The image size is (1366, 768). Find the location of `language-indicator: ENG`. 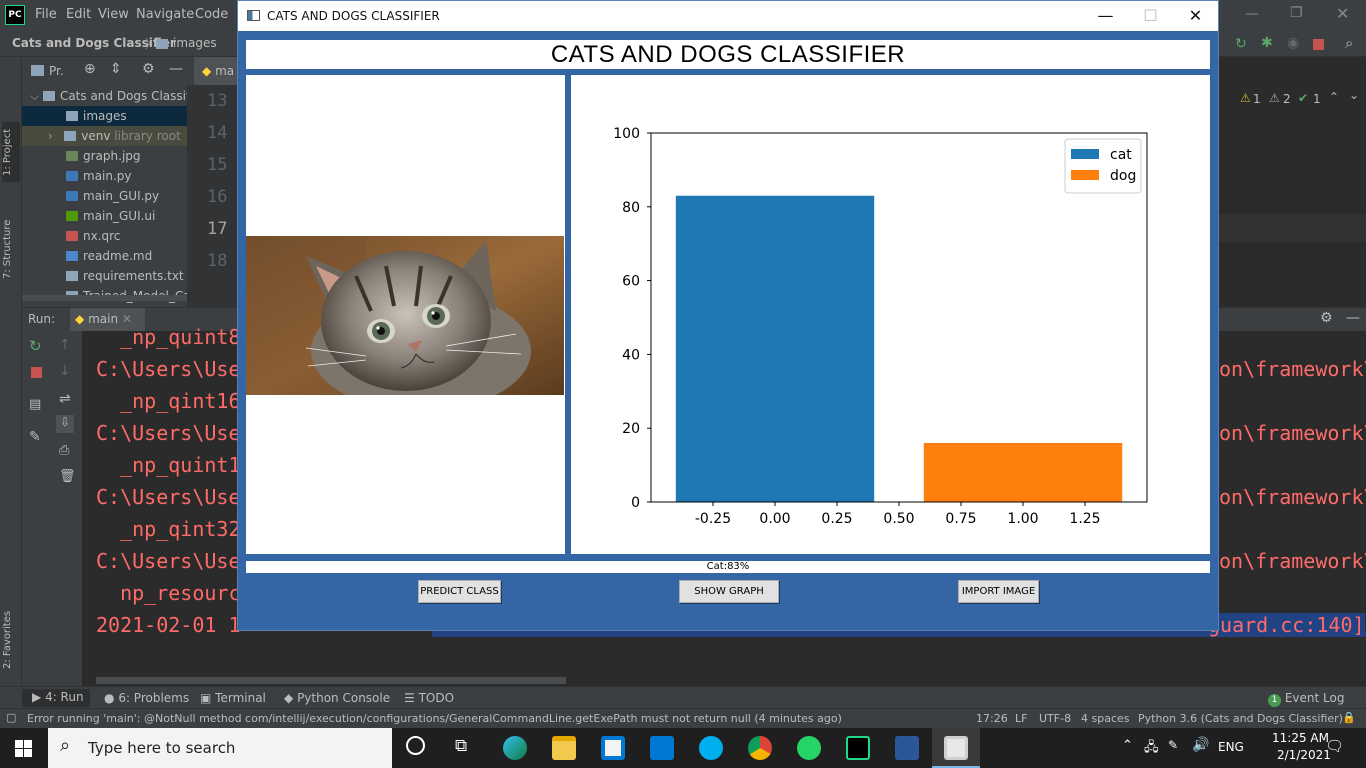

language-indicator: ENG is located at coordinates (1231, 747).